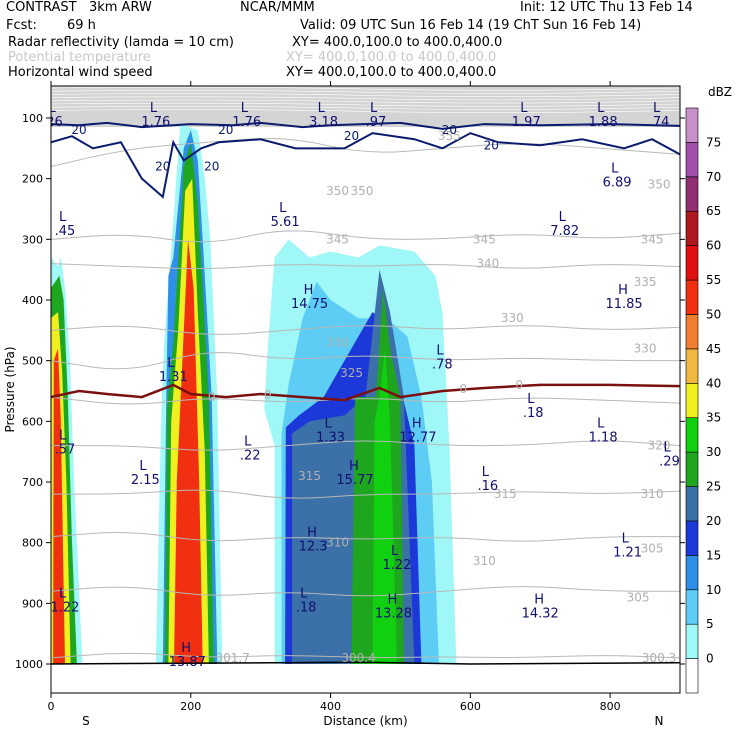  Describe the element at coordinates (32, 603) in the screenshot. I see `y-tick-label: 900` at that location.